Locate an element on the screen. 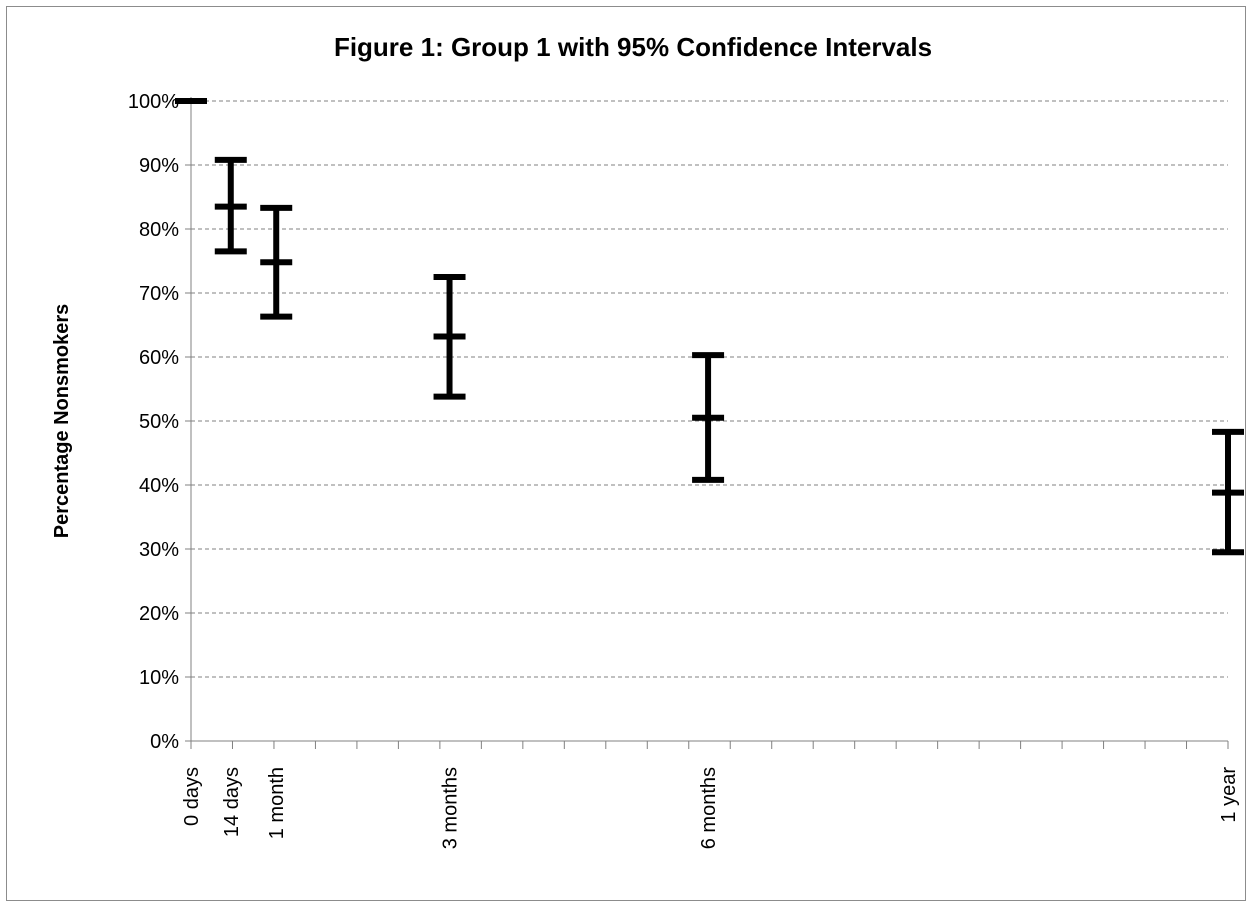  y-tick-label: 90% is located at coordinates (159, 166).